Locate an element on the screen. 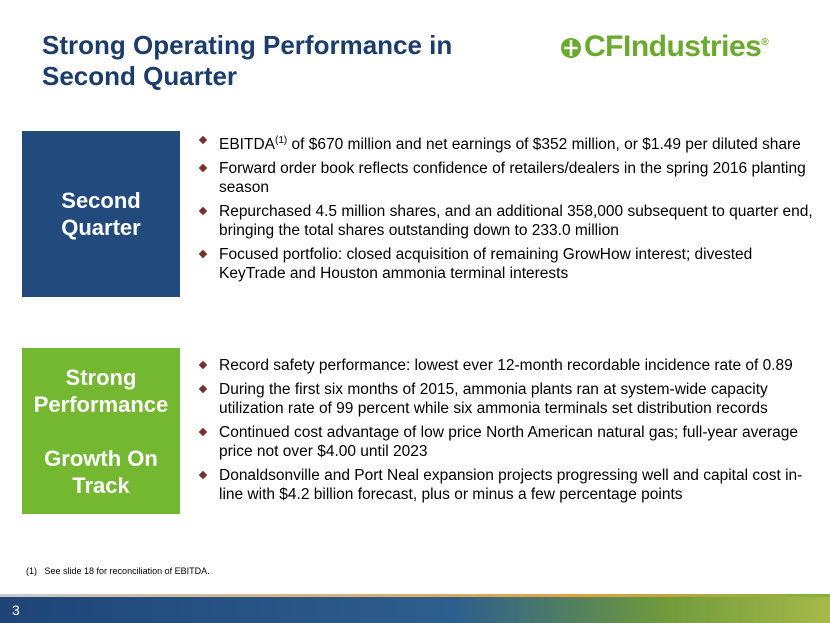 This screenshot has height=623, width=830. footer-stripe is located at coordinates (415, 595).